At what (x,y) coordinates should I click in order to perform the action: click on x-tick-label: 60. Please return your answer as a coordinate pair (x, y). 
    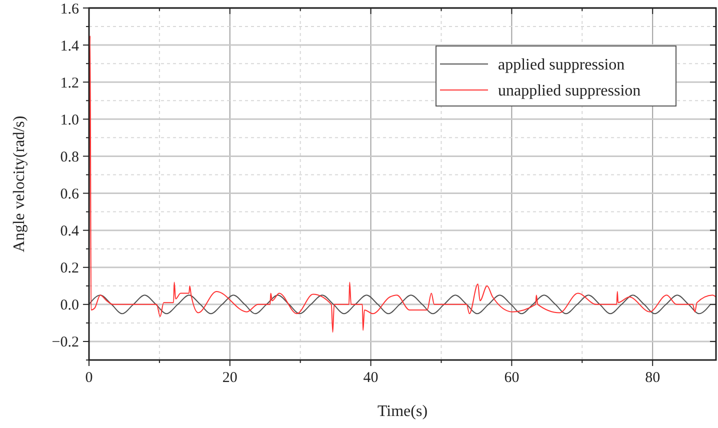
    Looking at the image, I should click on (512, 378).